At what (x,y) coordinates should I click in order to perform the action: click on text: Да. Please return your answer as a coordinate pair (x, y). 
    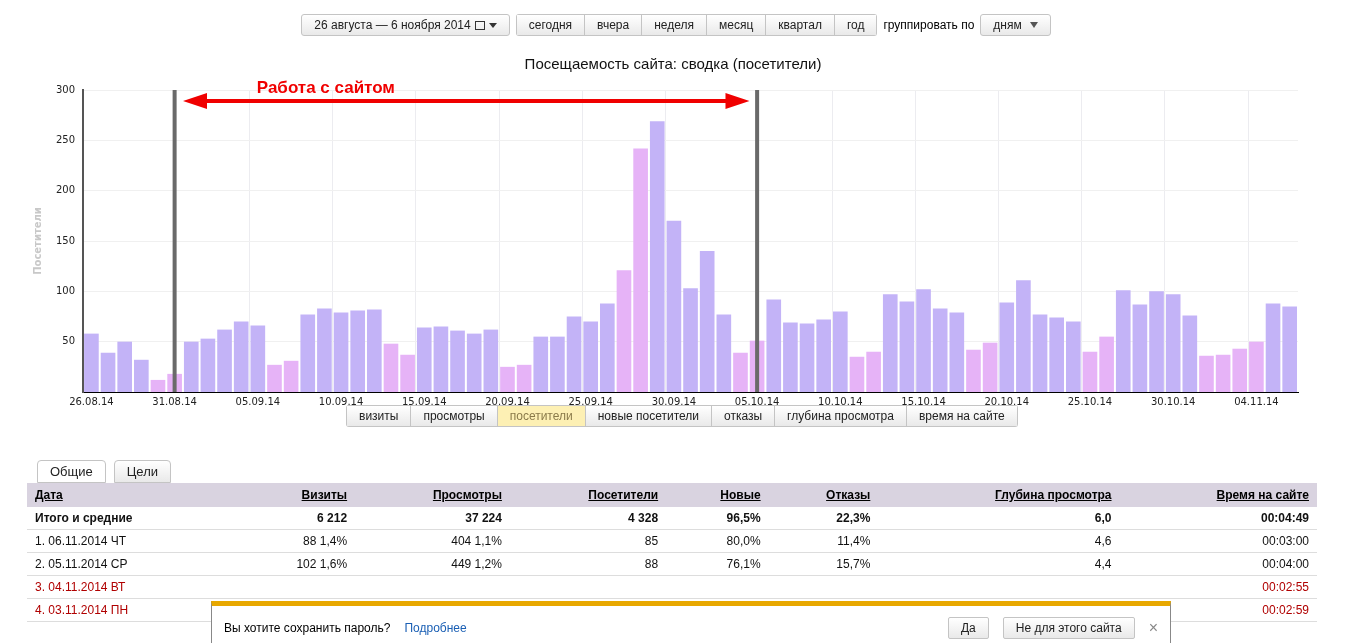
    Looking at the image, I should click on (968, 628).